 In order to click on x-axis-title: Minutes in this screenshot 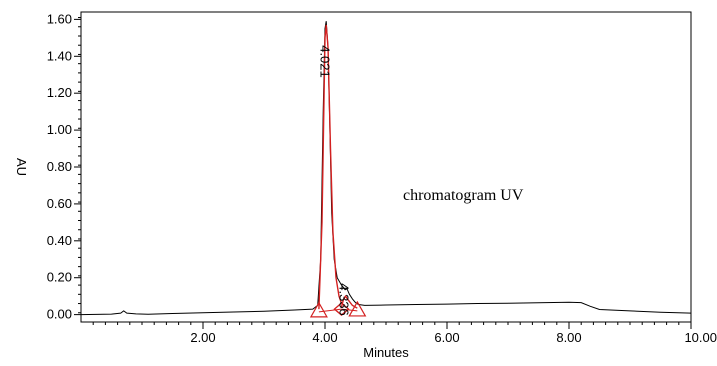, I will do `click(386, 352)`.